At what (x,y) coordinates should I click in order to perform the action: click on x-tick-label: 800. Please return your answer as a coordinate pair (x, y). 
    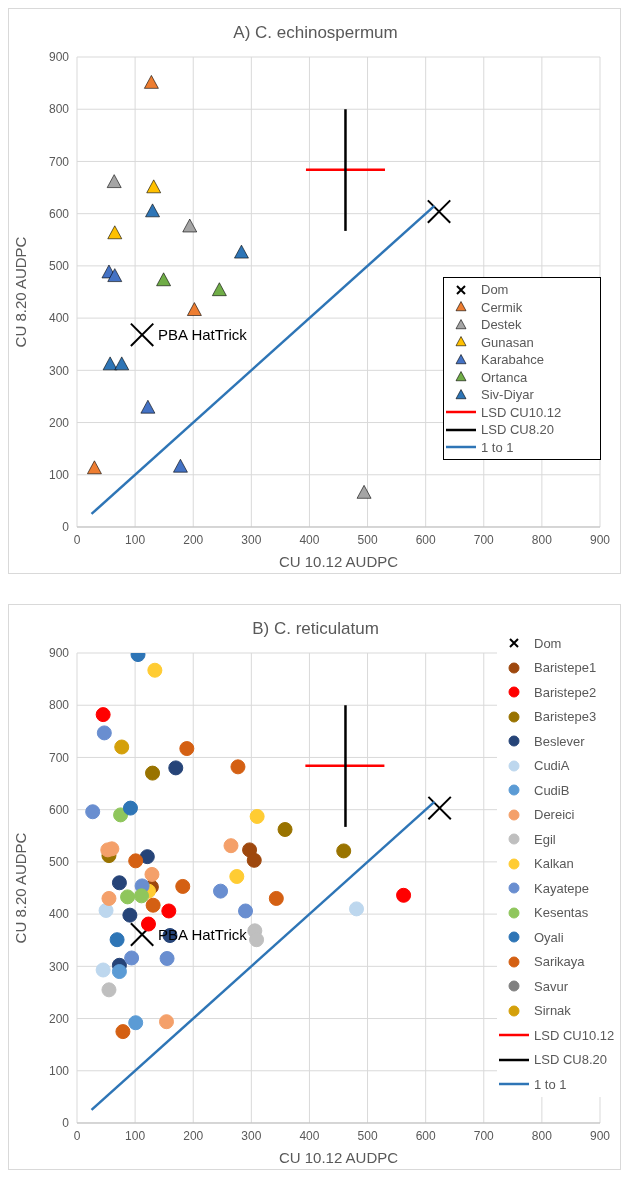
    Looking at the image, I should click on (542, 1135).